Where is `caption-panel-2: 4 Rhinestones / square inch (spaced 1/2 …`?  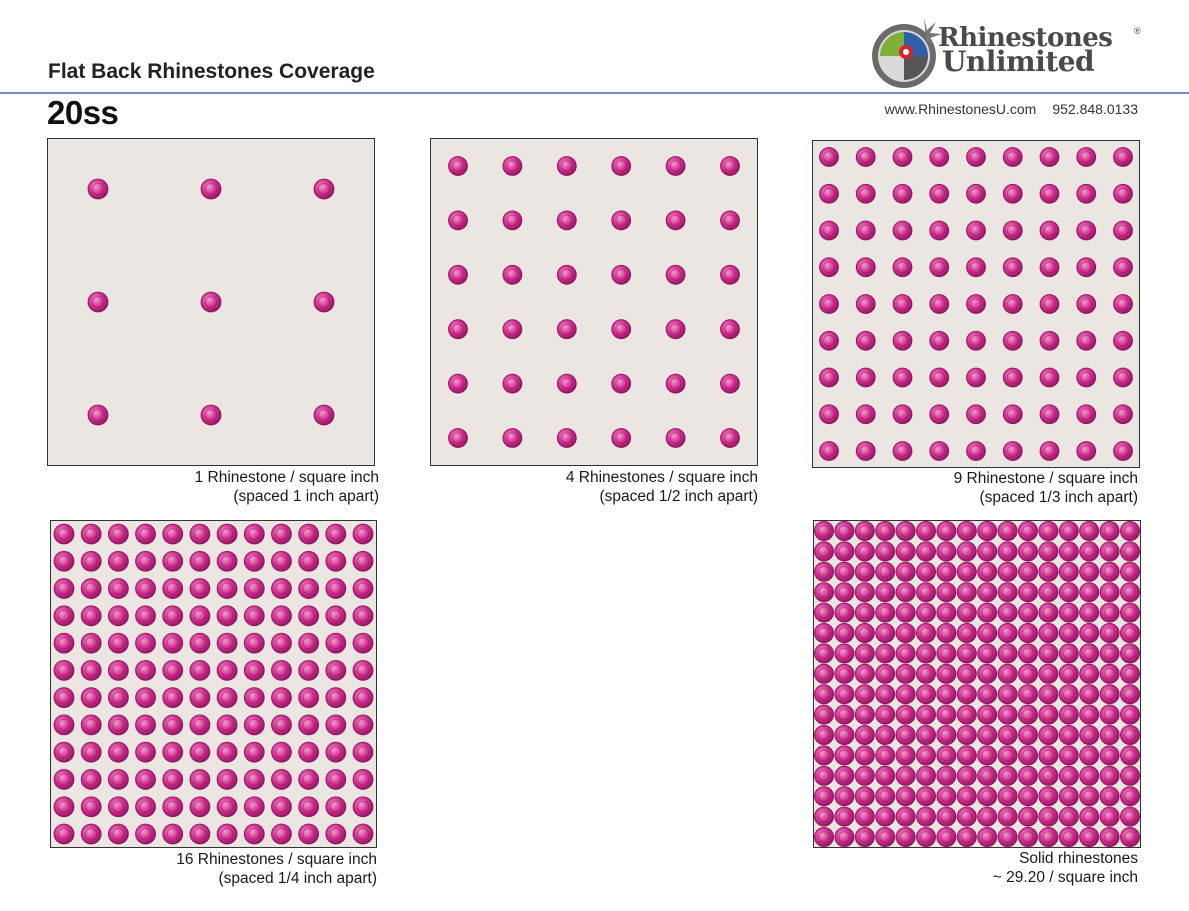 caption-panel-2: 4 Rhinestones / square inch (spaced 1/2 … is located at coordinates (662, 487).